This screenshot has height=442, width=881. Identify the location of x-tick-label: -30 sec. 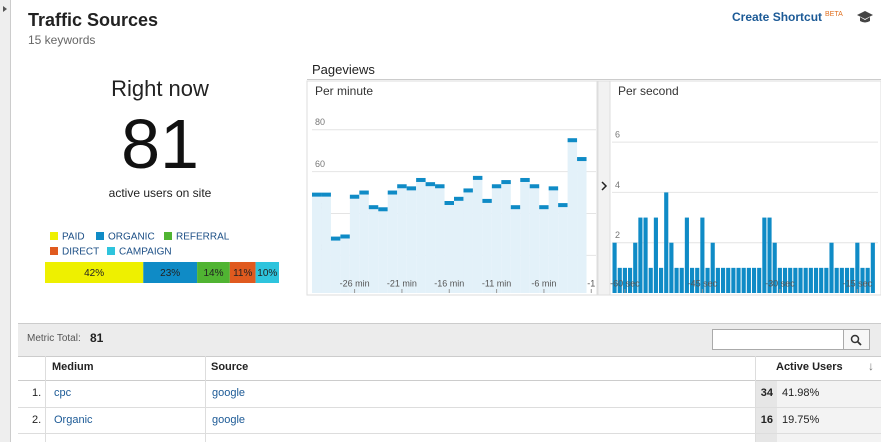
(780, 283).